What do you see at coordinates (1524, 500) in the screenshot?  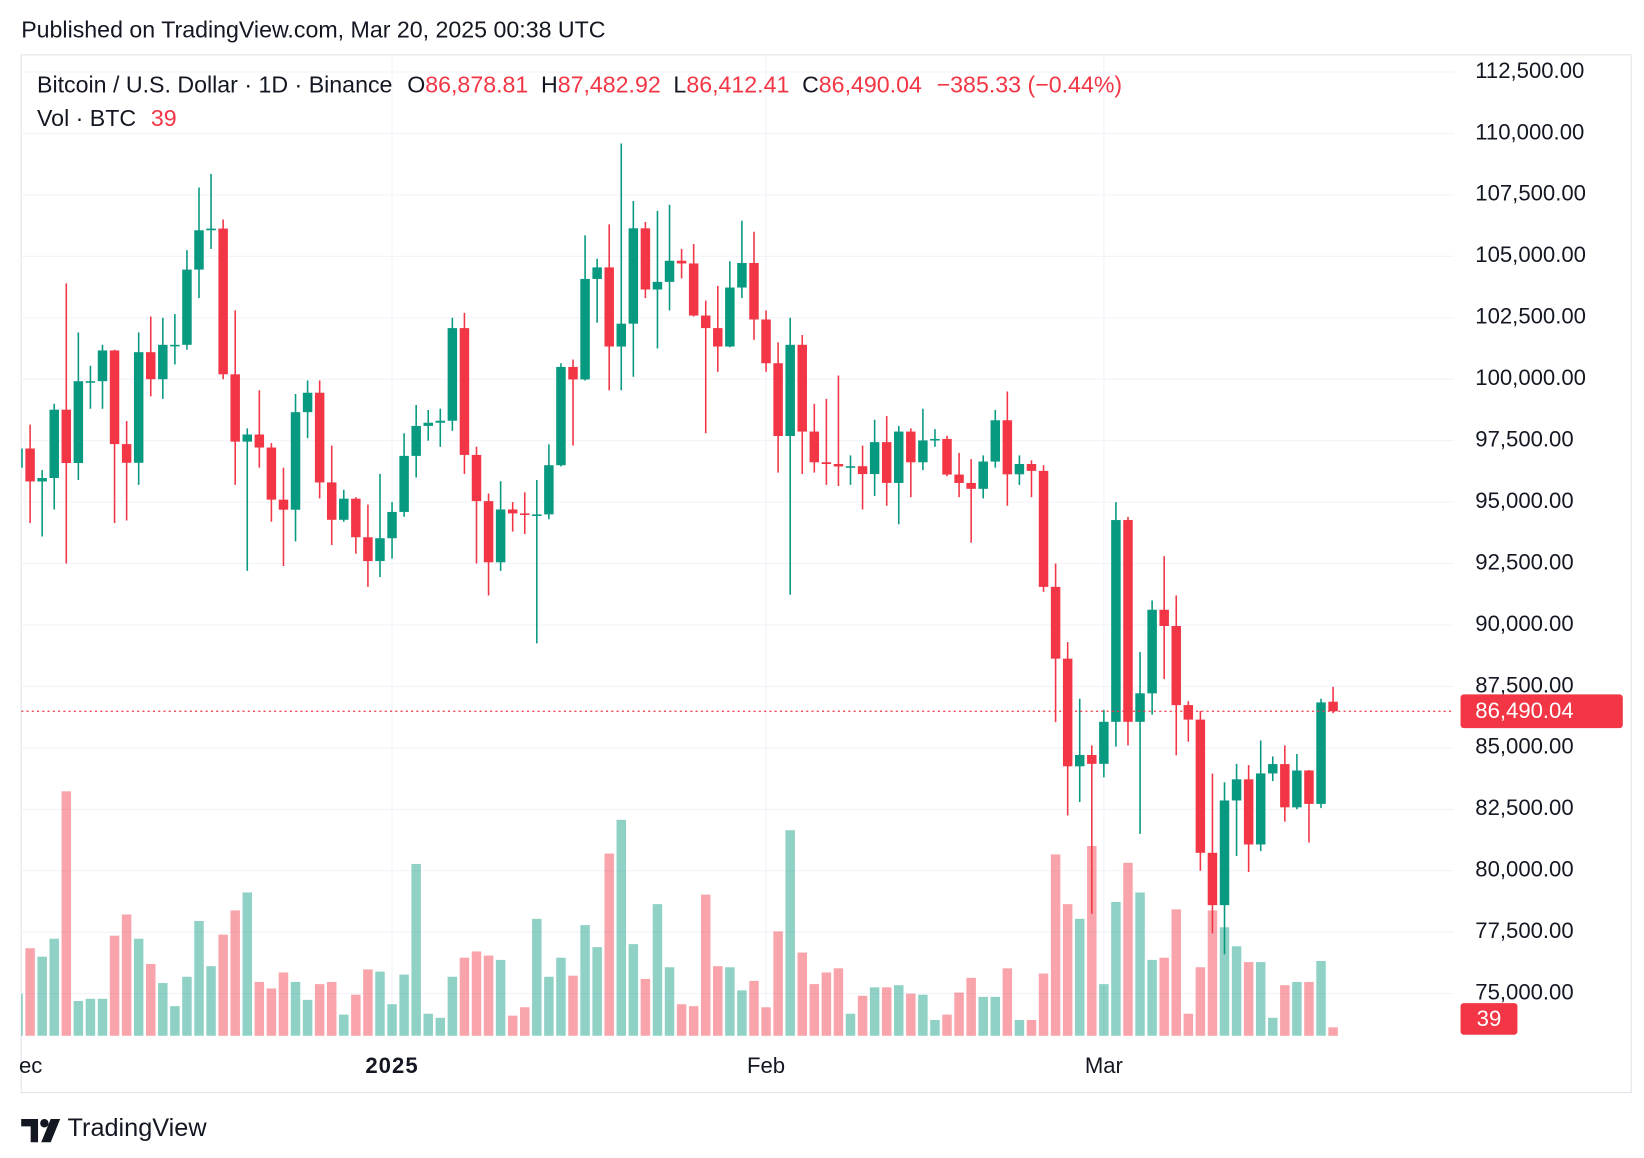 I see `y-tick-label: 95,000.00` at bounding box center [1524, 500].